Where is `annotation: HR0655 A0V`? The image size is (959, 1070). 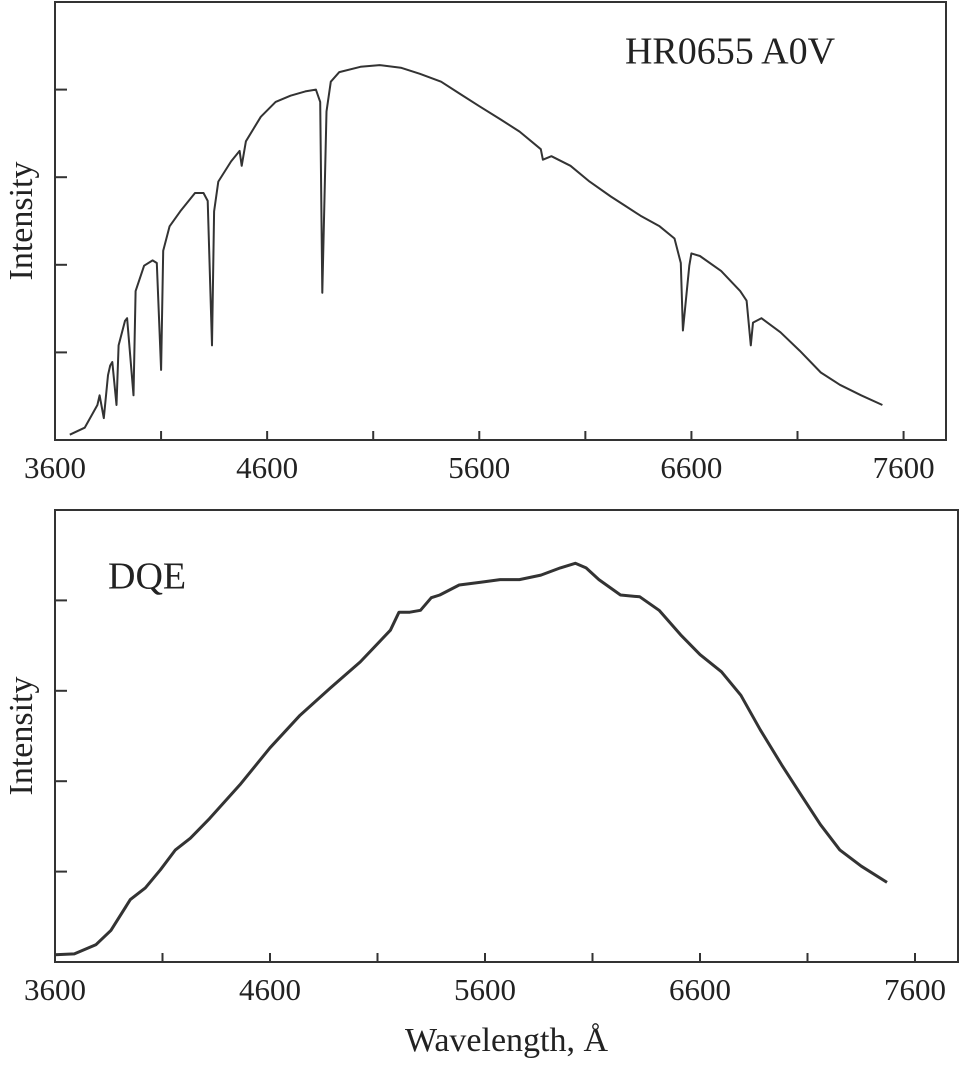 annotation: HR0655 A0V is located at coordinates (730, 52).